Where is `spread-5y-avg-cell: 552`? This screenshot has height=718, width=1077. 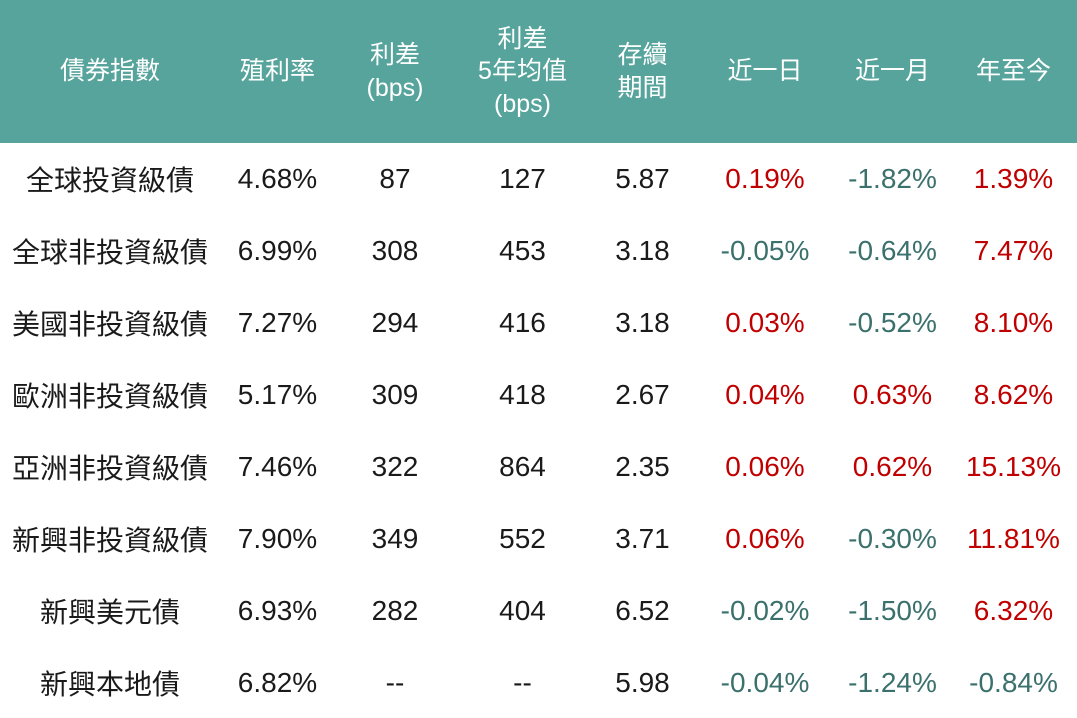 spread-5y-avg-cell: 552 is located at coordinates (522, 538).